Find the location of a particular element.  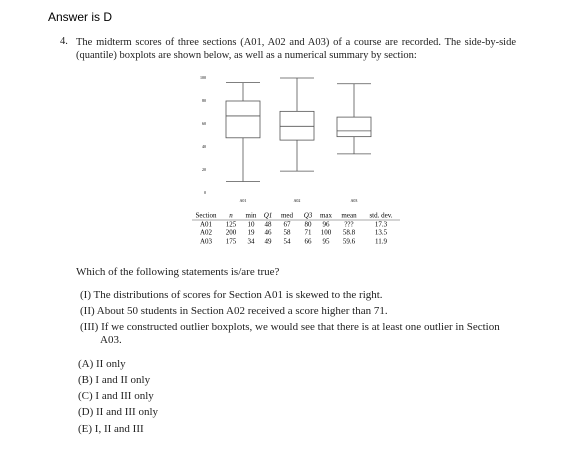

table-cell: ??? is located at coordinates (348, 225).